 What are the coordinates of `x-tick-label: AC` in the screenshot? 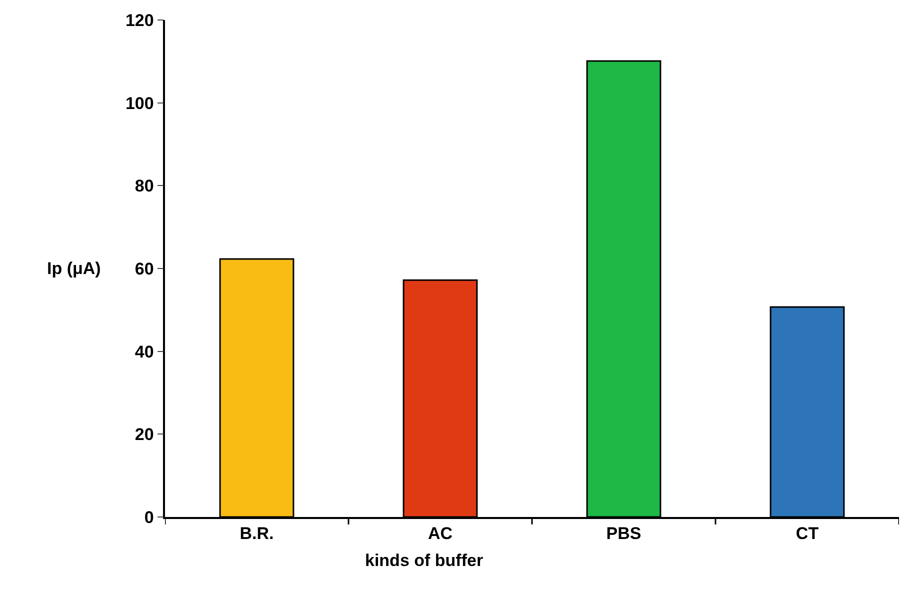 It's located at (440, 534).